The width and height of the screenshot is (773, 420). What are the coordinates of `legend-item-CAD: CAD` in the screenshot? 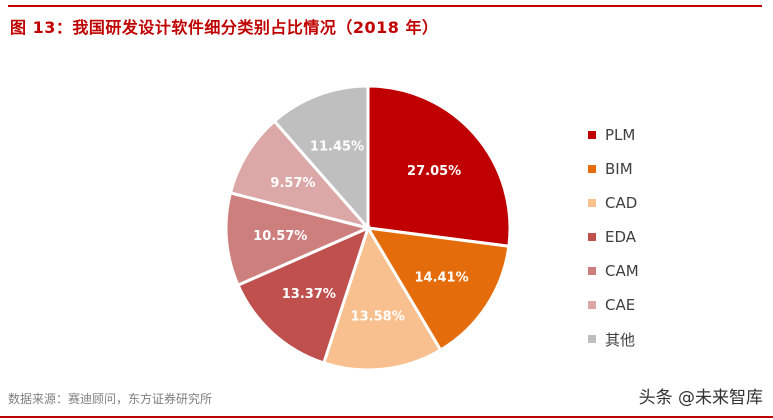 It's located at (613, 203).